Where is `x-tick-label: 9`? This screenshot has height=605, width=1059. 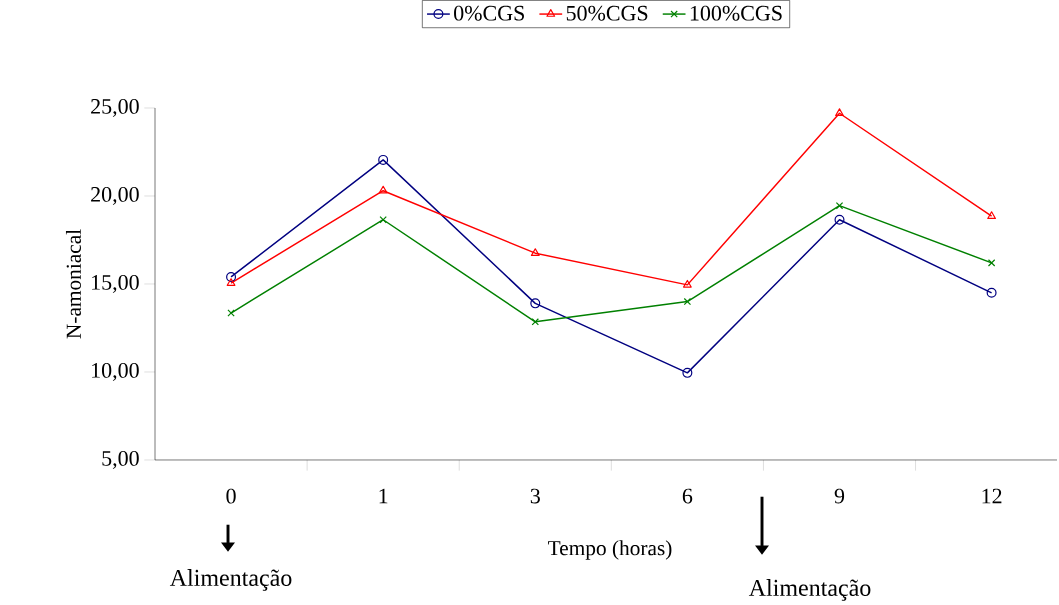 x-tick-label: 9 is located at coordinates (839, 496).